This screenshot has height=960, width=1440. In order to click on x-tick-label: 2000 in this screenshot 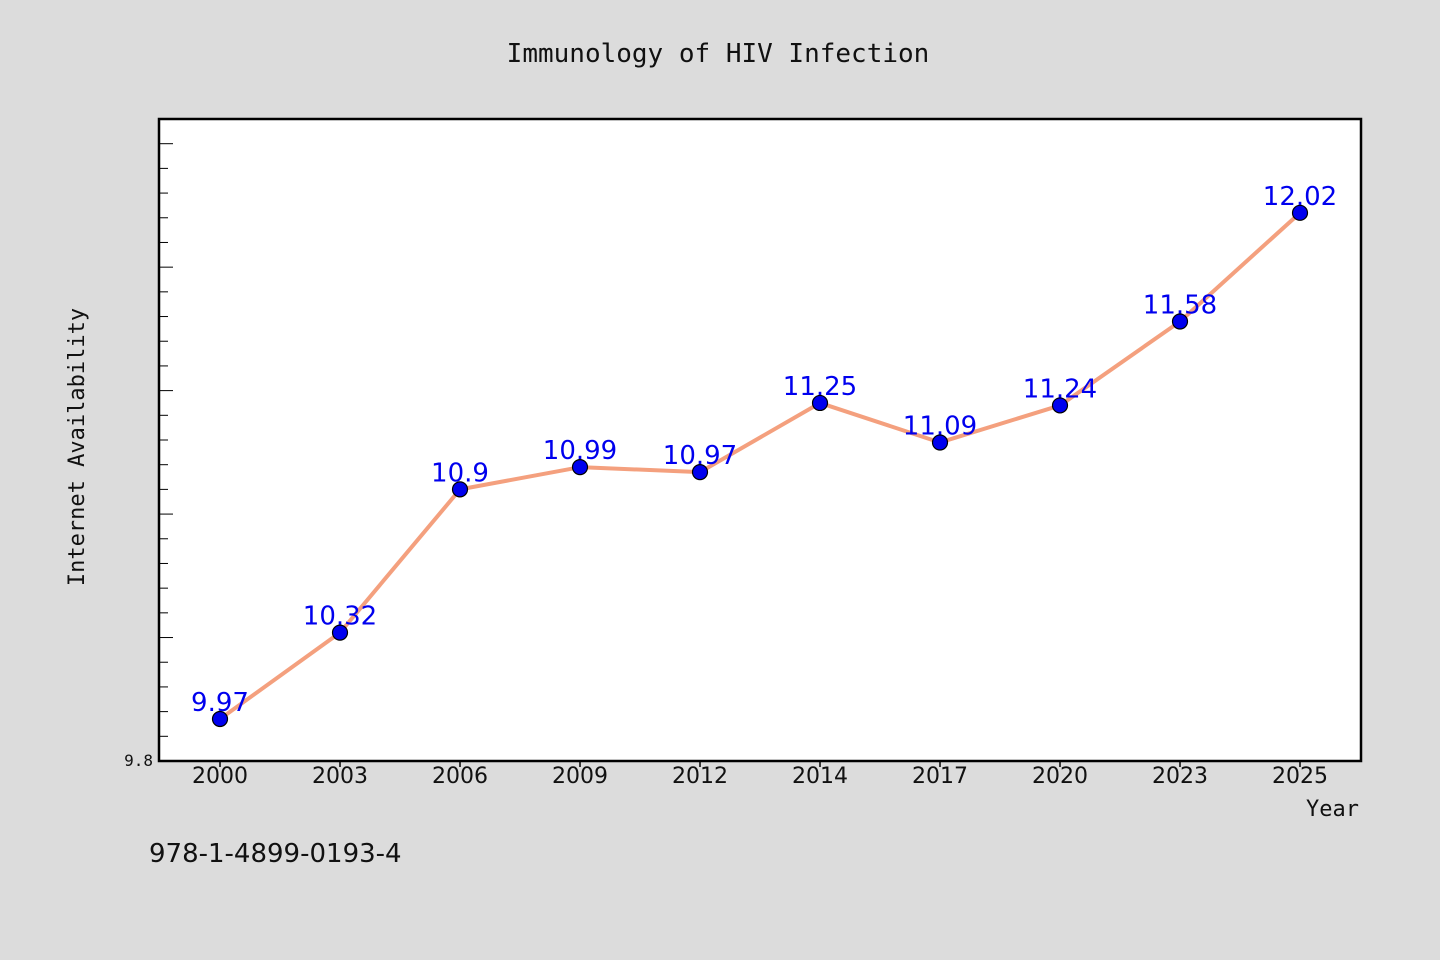, I will do `click(220, 776)`.